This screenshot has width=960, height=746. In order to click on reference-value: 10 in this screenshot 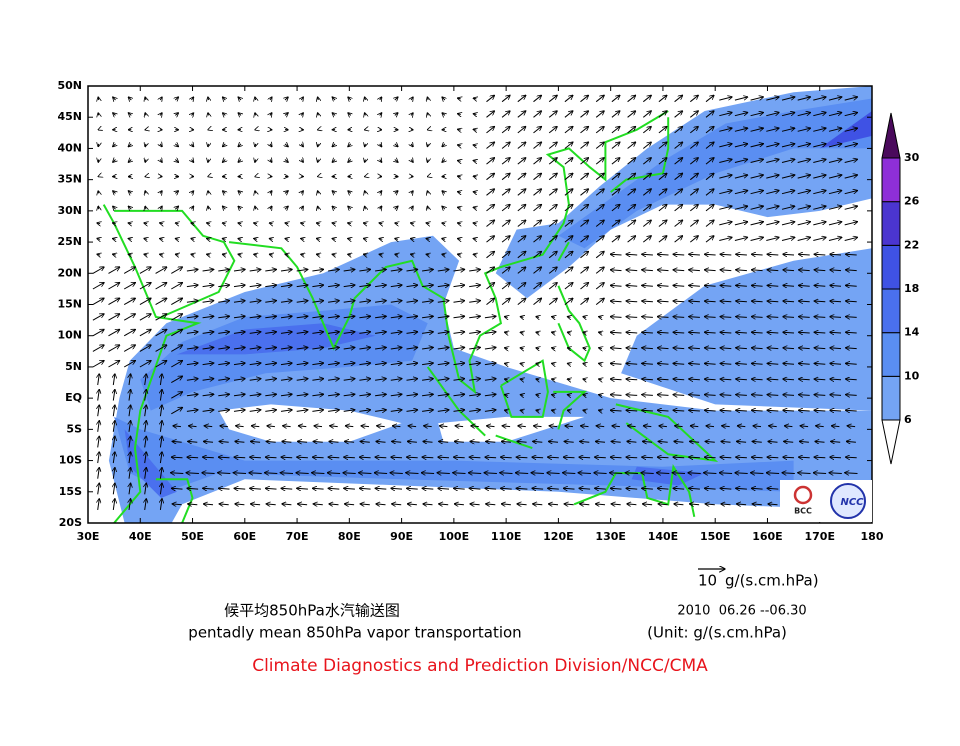, I will do `click(707, 581)`.